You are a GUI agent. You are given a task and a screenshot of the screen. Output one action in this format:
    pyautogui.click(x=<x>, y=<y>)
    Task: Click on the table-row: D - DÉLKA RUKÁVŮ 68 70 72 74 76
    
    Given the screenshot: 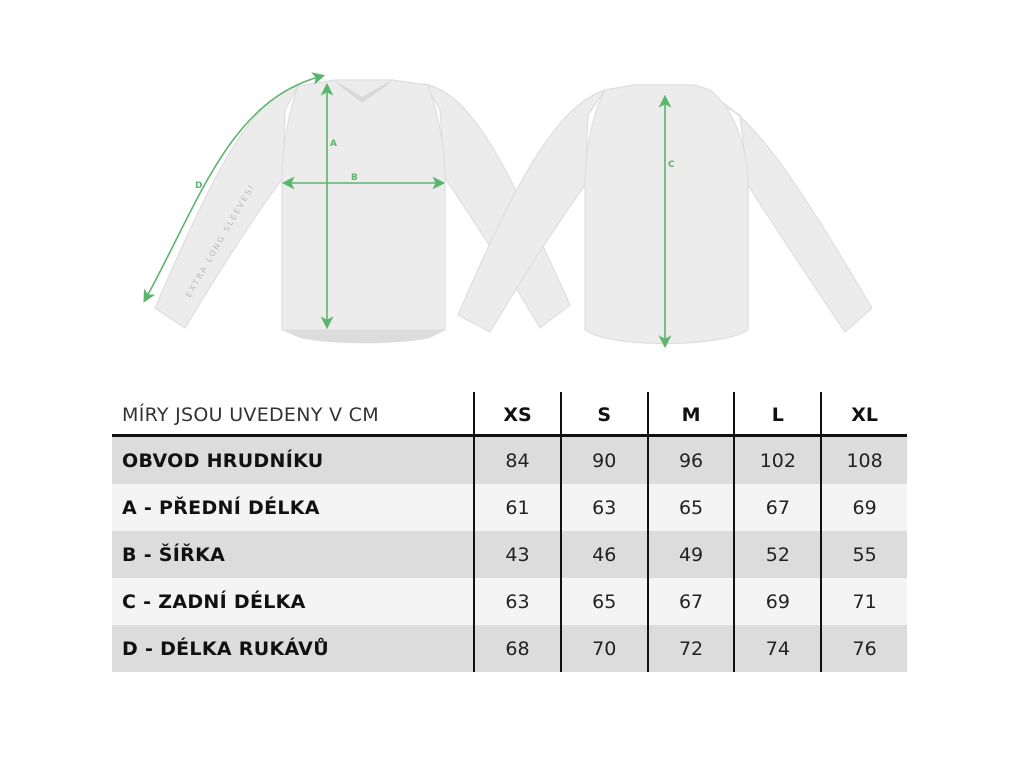 What is the action you would take?
    pyautogui.click(x=509, y=648)
    